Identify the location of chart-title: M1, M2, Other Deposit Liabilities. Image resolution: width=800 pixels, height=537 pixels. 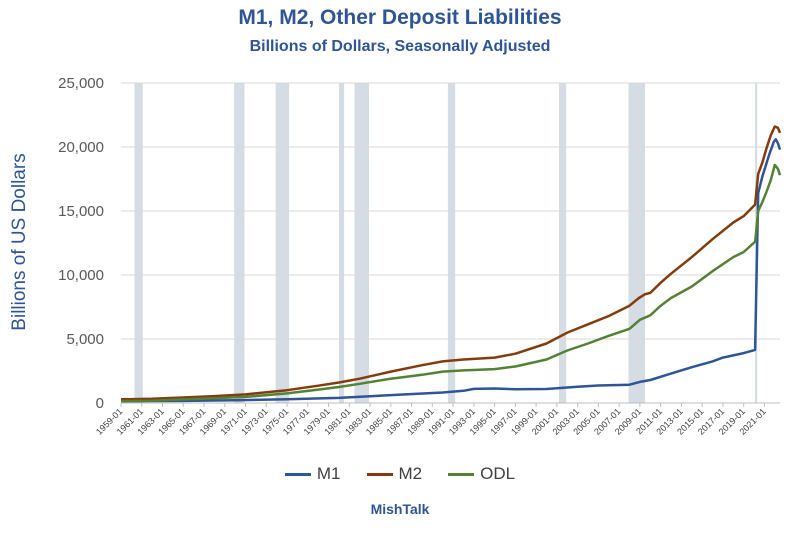
(400, 17).